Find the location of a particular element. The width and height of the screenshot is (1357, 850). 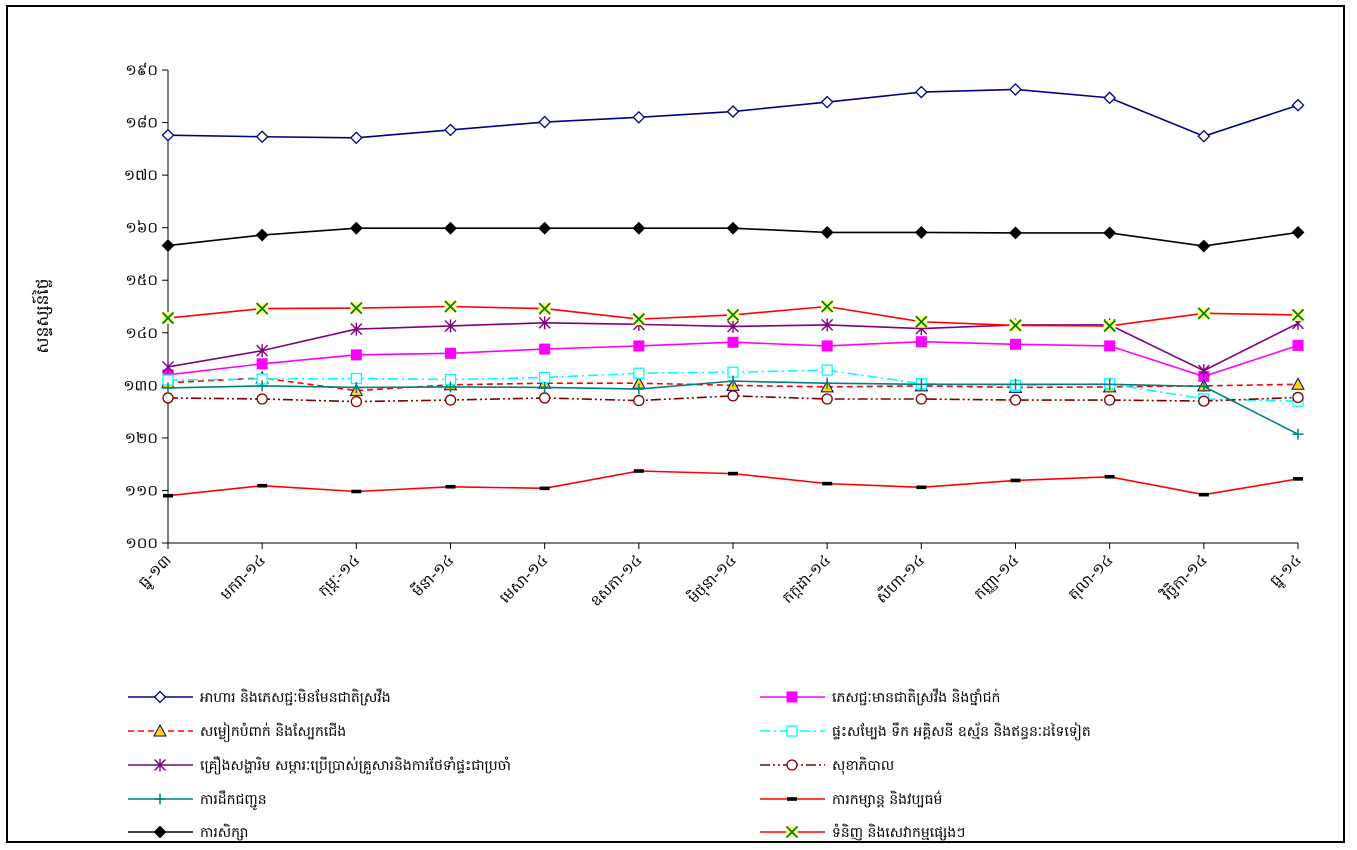

x-tick-label: ធ្នូ-១៣ is located at coordinates (155, 572).